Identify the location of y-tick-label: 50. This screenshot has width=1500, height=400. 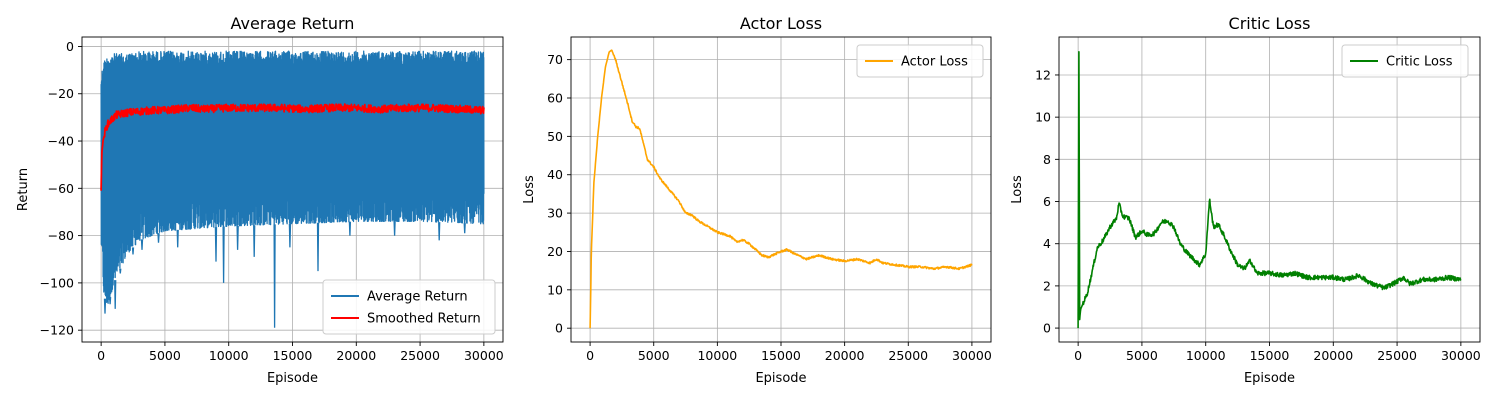
(555, 136).